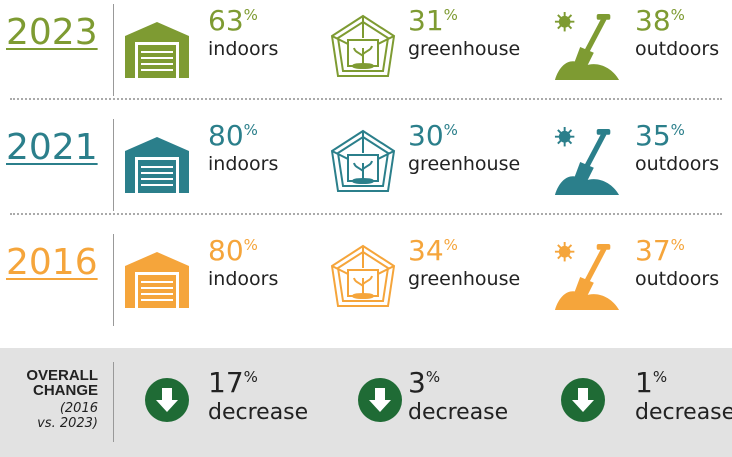  I want to click on value: 34, so click(426, 250).